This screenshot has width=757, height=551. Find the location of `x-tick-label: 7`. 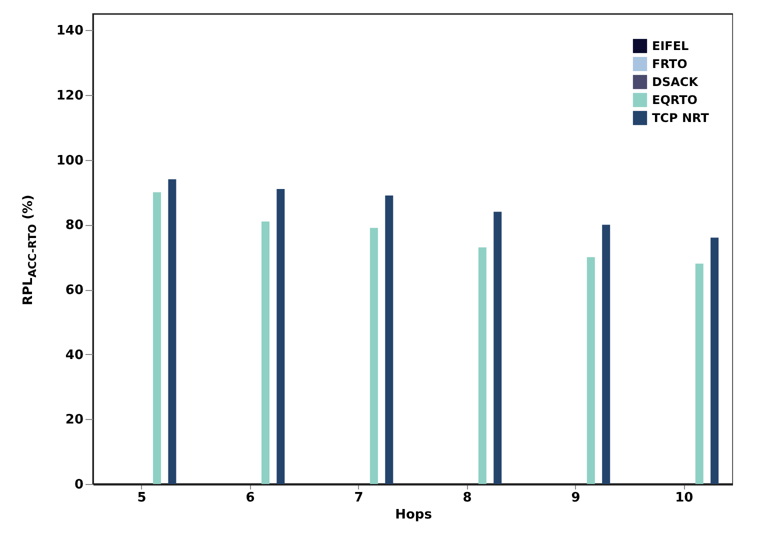

x-tick-label: 7 is located at coordinates (359, 498).